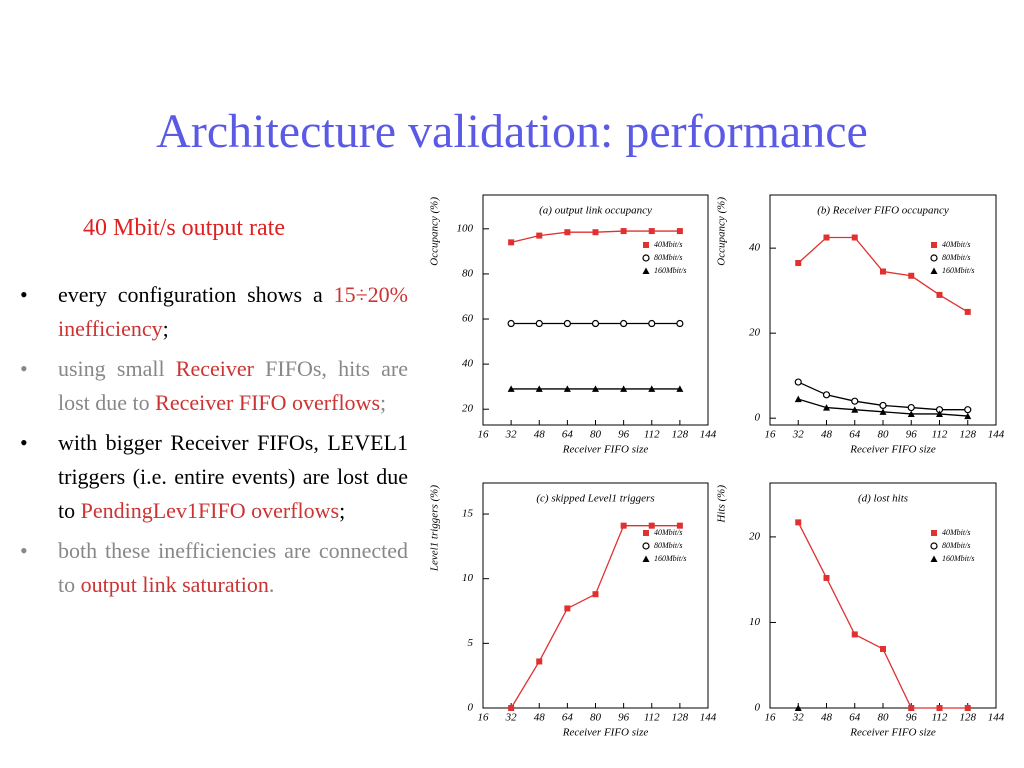 The width and height of the screenshot is (1024, 768). I want to click on y-tick-label: 20, so click(468, 409).